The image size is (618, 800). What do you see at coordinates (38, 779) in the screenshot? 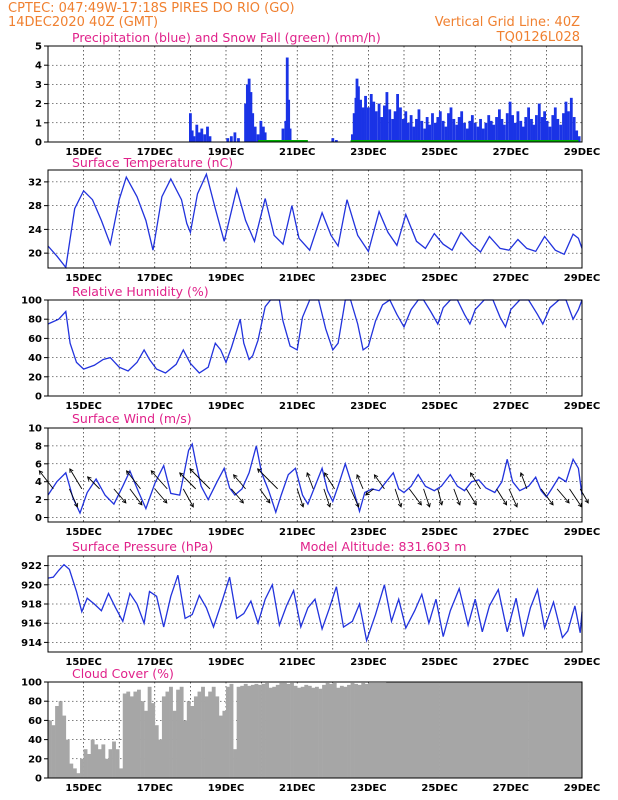
I see `y-tick-label: 0` at bounding box center [38, 779].